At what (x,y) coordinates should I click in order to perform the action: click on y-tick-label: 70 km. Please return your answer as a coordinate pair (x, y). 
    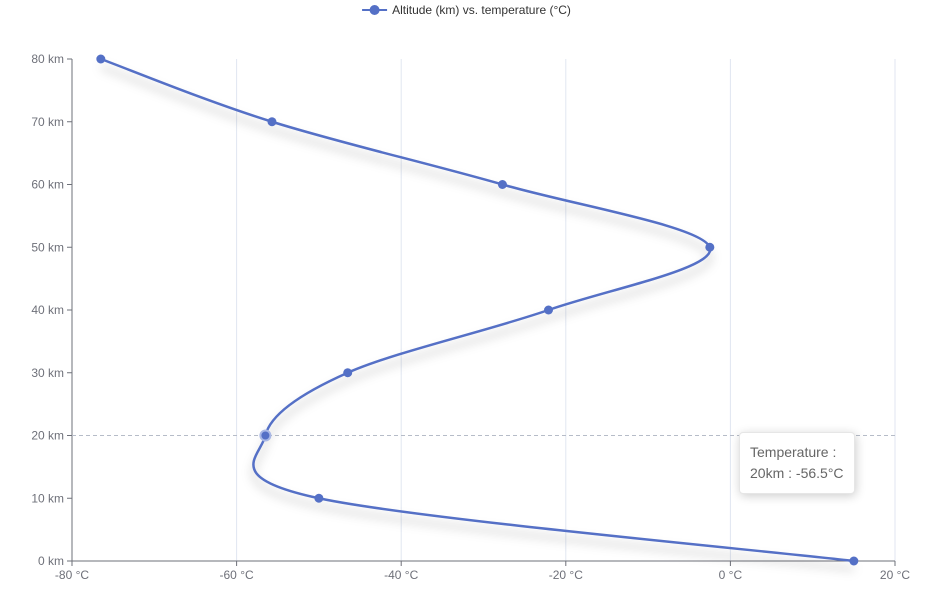
    Looking at the image, I should click on (47, 122).